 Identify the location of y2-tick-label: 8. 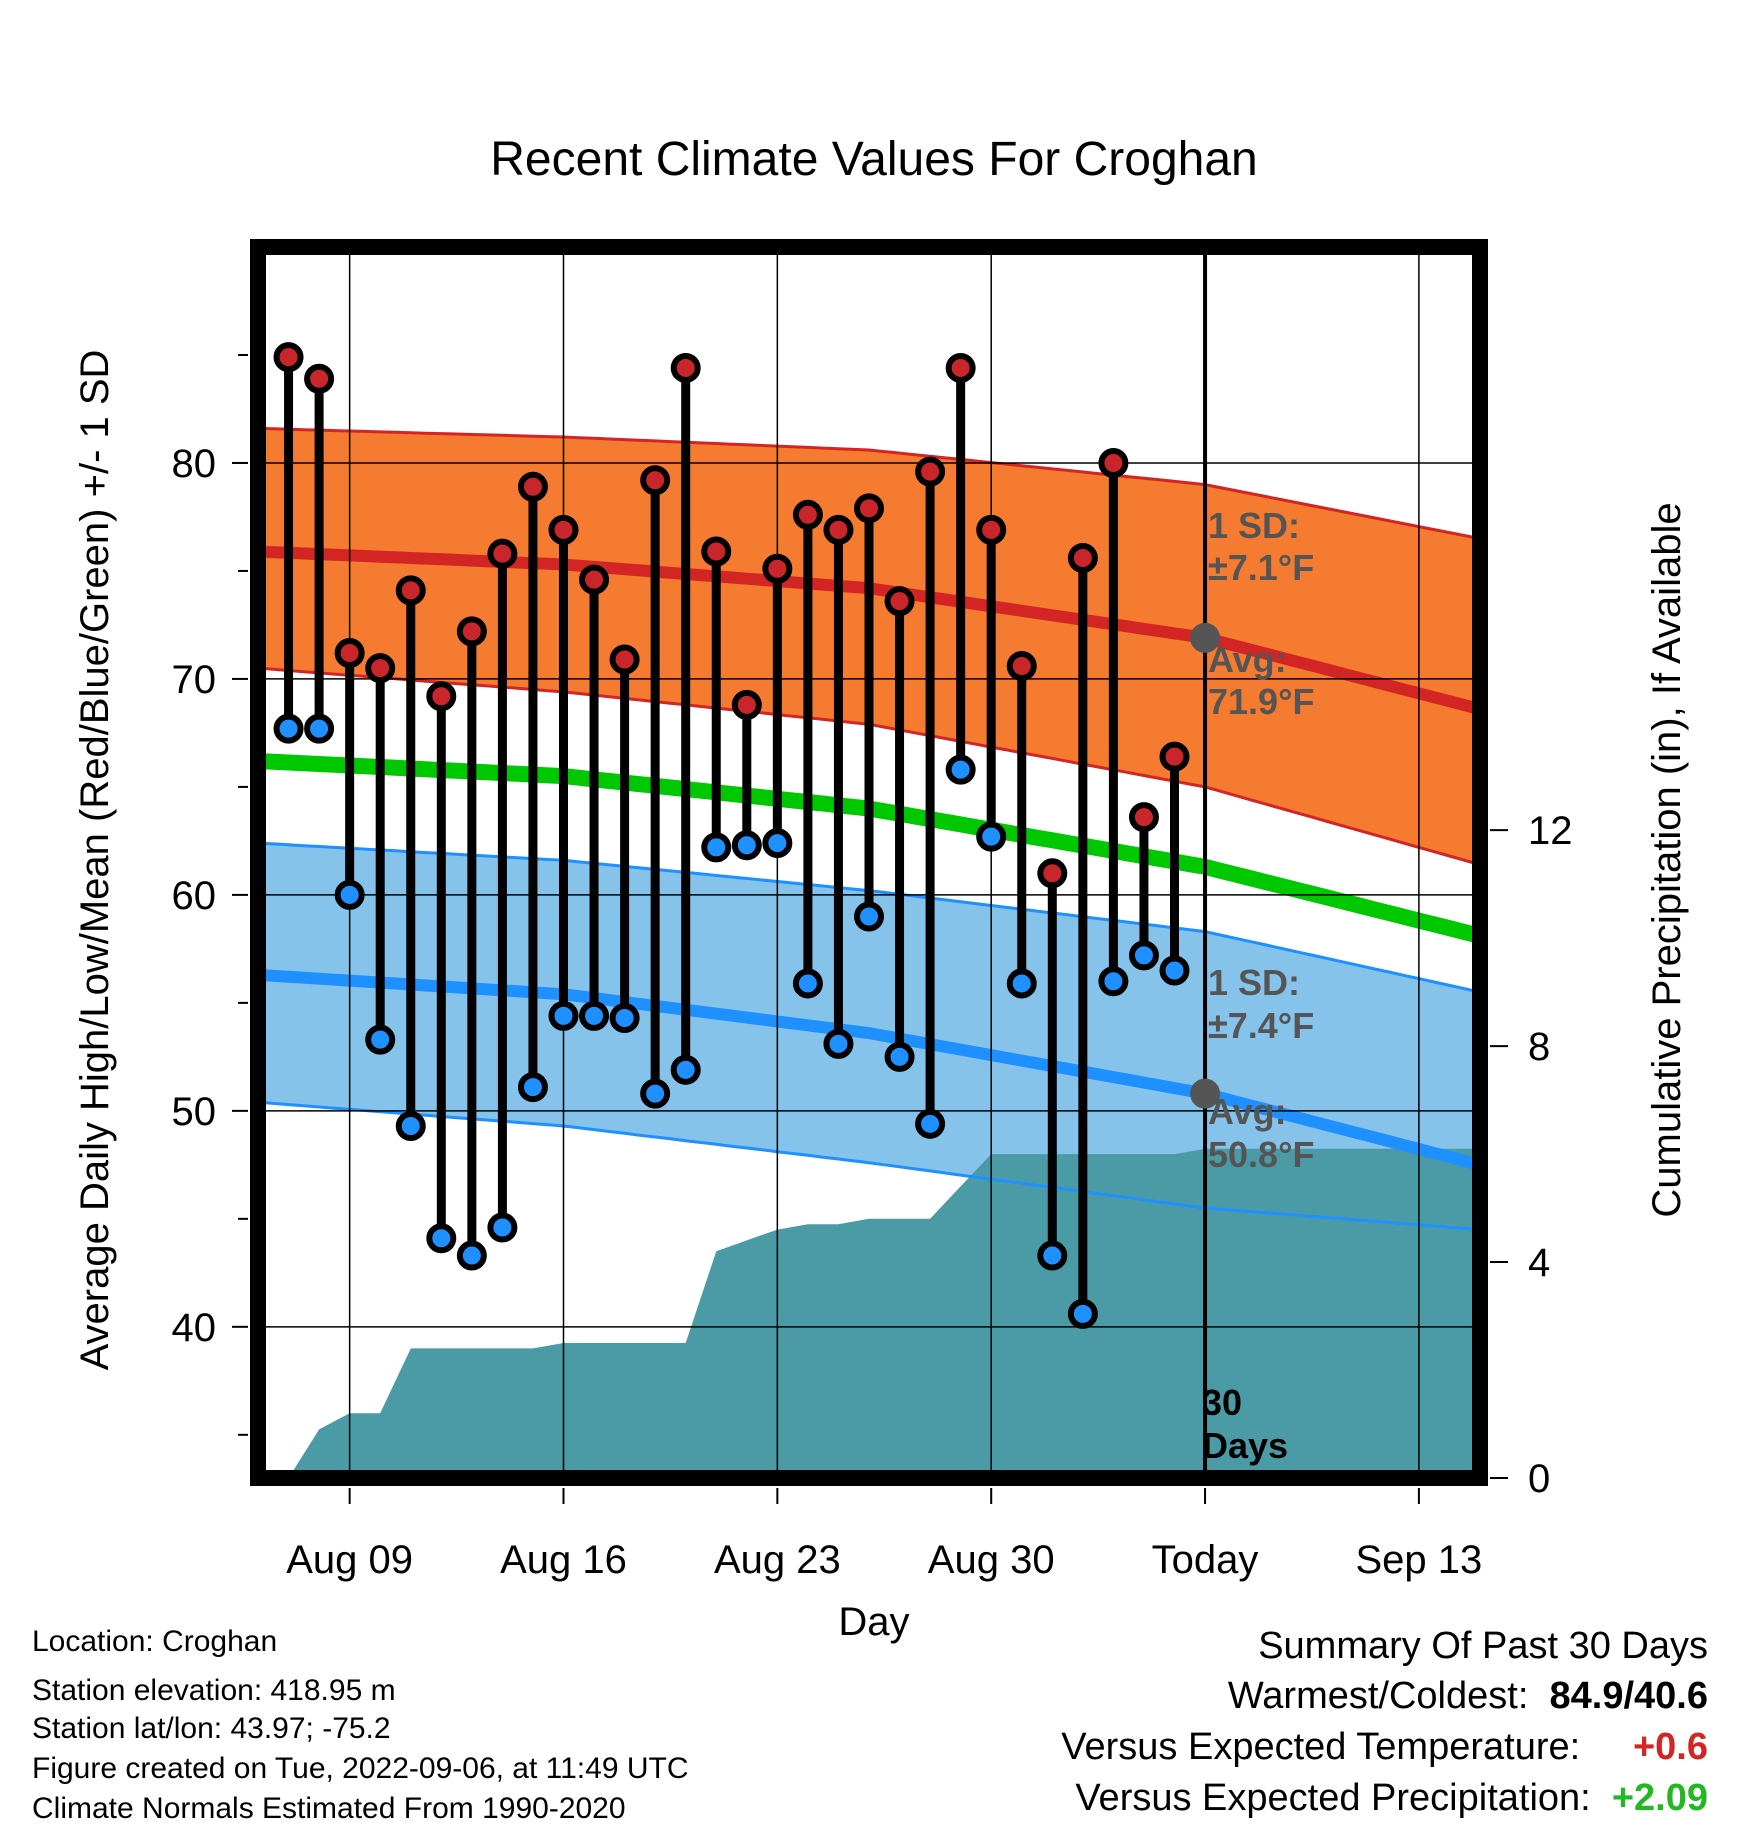
(1539, 1047).